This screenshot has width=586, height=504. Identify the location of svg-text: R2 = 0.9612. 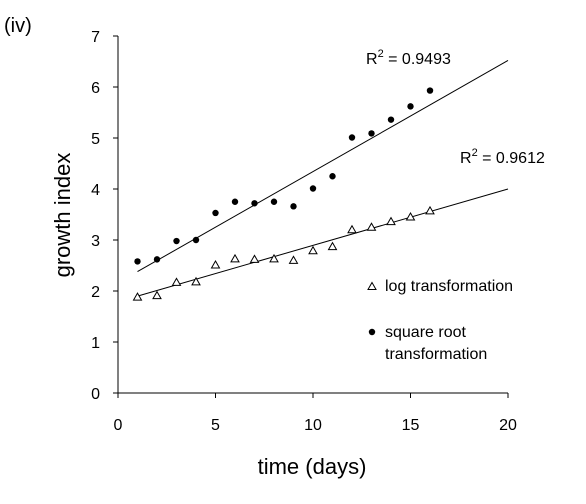
(502, 157).